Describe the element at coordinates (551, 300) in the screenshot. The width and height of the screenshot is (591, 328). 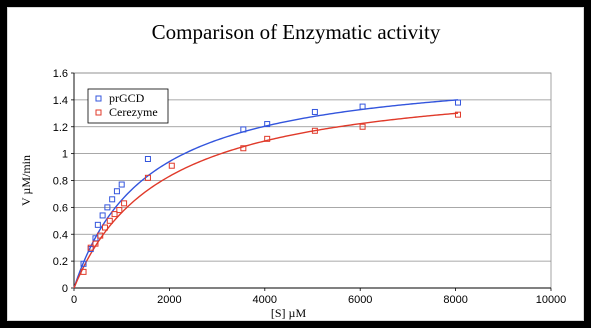
I see `x-tick-label-5: 10000` at that location.